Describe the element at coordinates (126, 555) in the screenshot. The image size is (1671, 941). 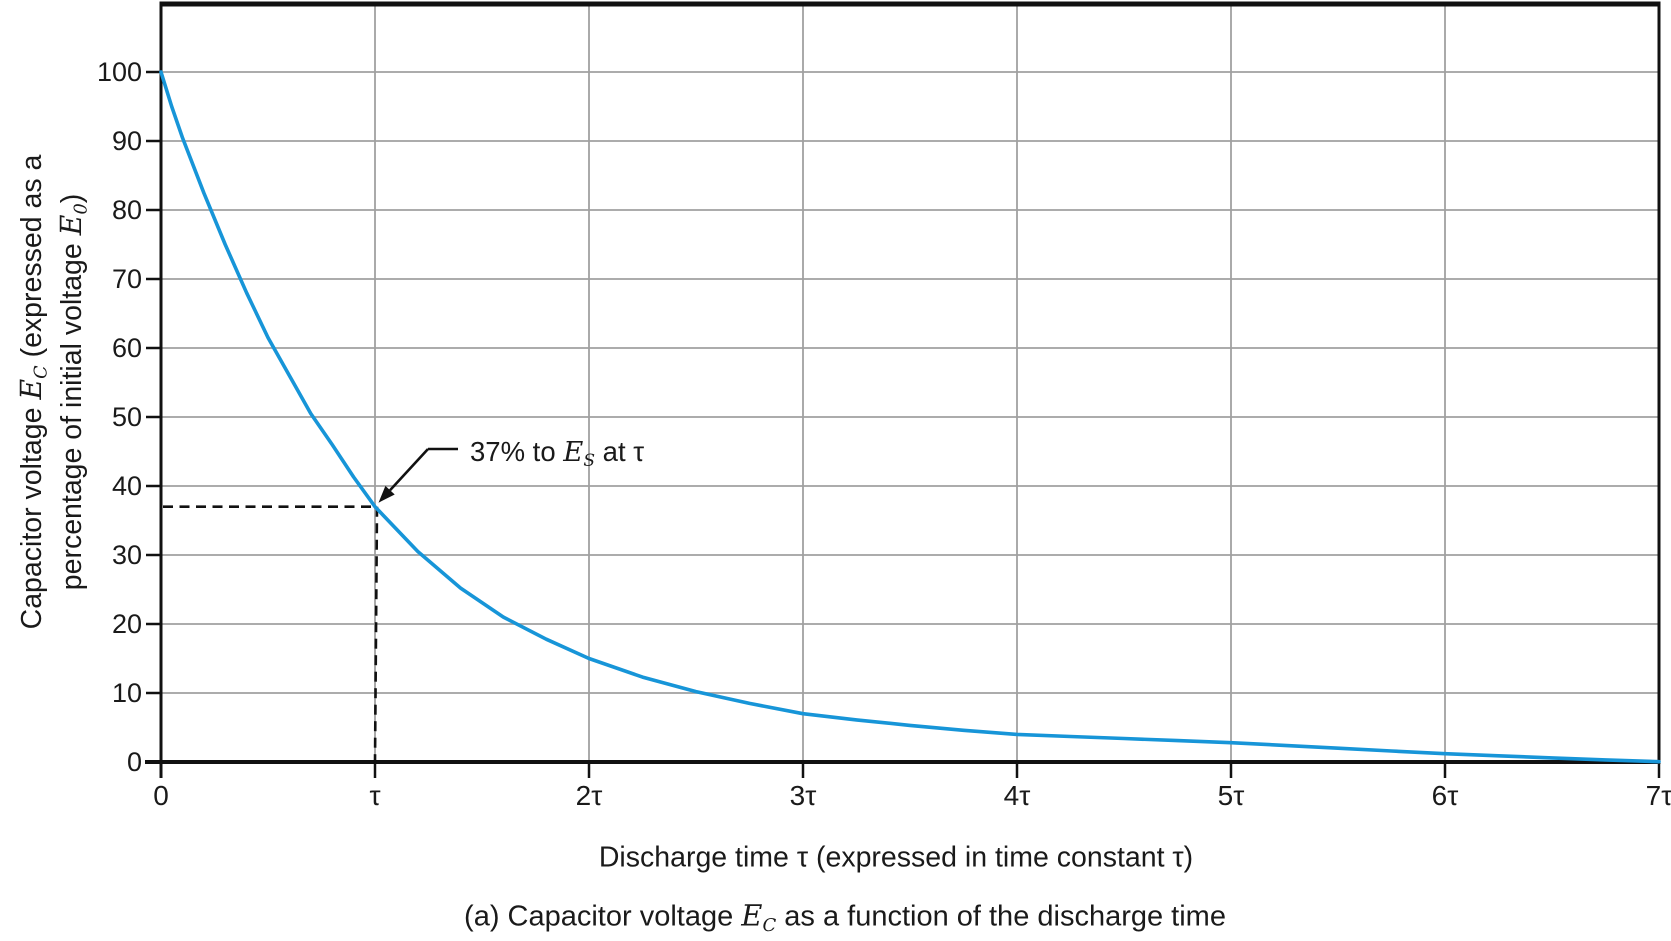
I see `y-tick-label: 30` at that location.